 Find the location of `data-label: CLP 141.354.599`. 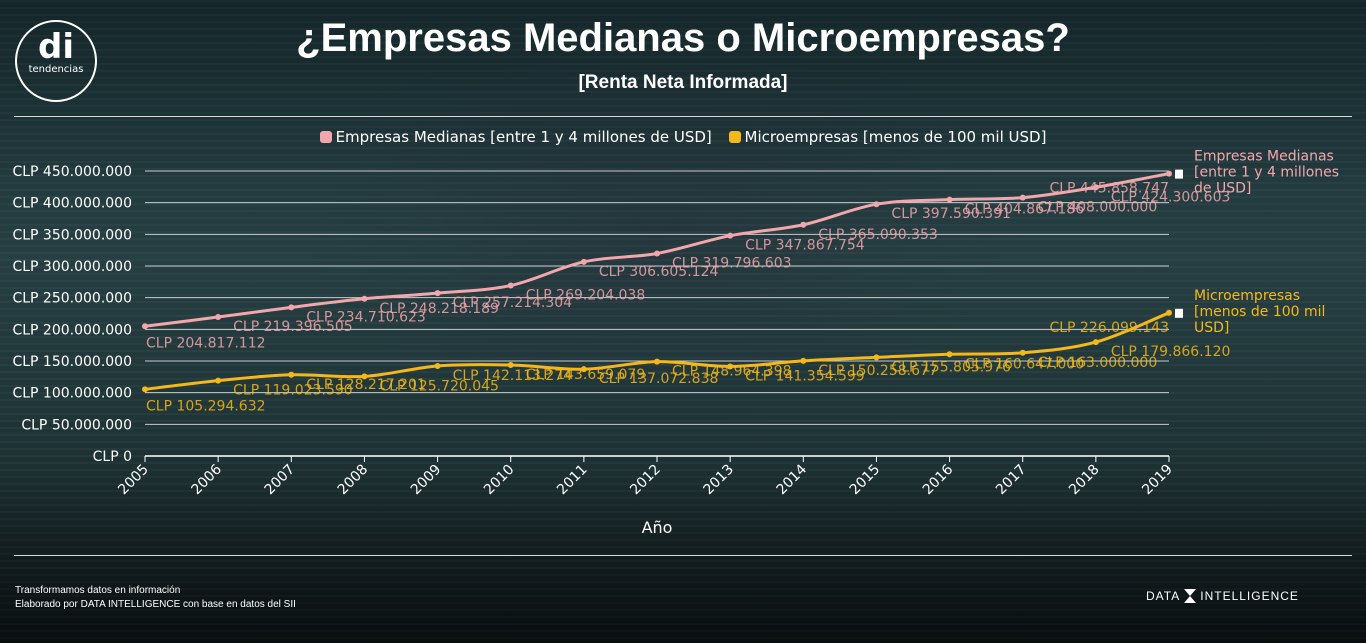

data-label: CLP 141.354.599 is located at coordinates (805, 376).